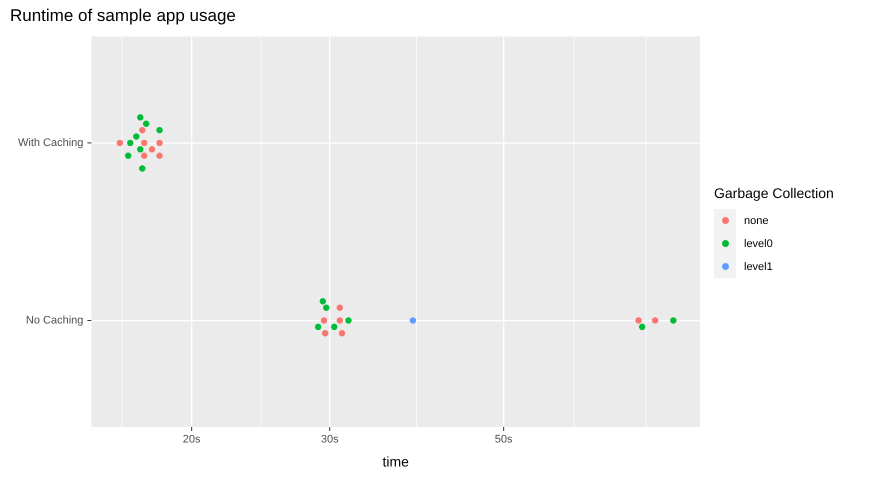 The image size is (874, 483). I want to click on x-tick-label: 50s, so click(504, 440).